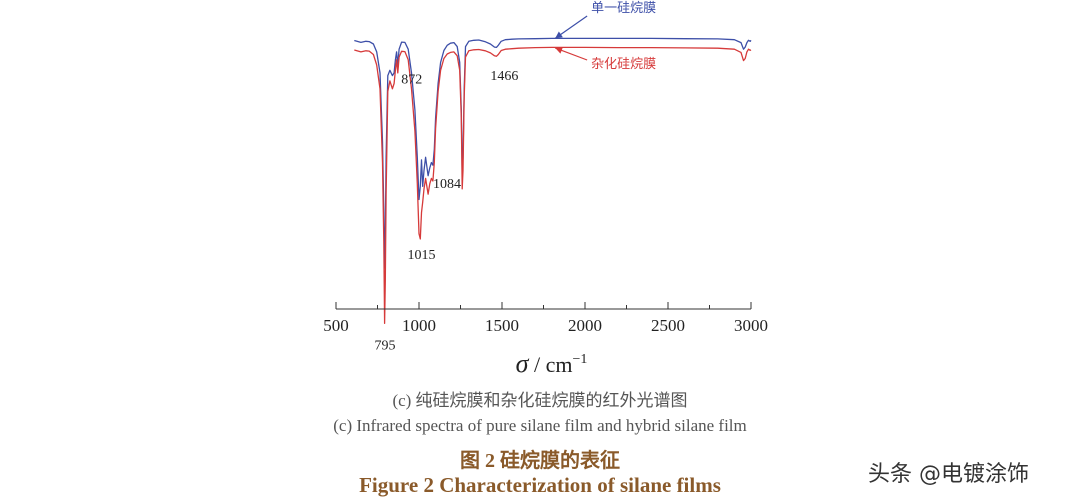 This screenshot has width=1080, height=500. I want to click on peak-label-1466: 1466, so click(504, 76).